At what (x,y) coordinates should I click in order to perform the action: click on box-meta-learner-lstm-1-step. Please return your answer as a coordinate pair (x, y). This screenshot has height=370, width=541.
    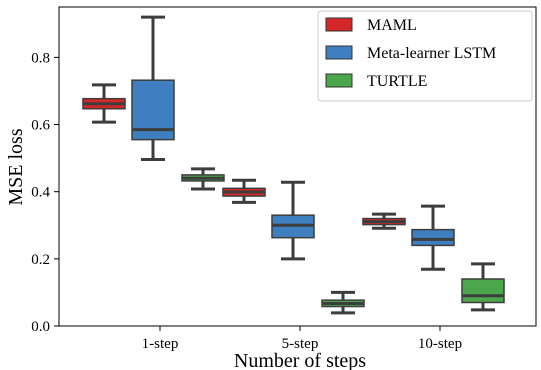
    Looking at the image, I should click on (153, 88).